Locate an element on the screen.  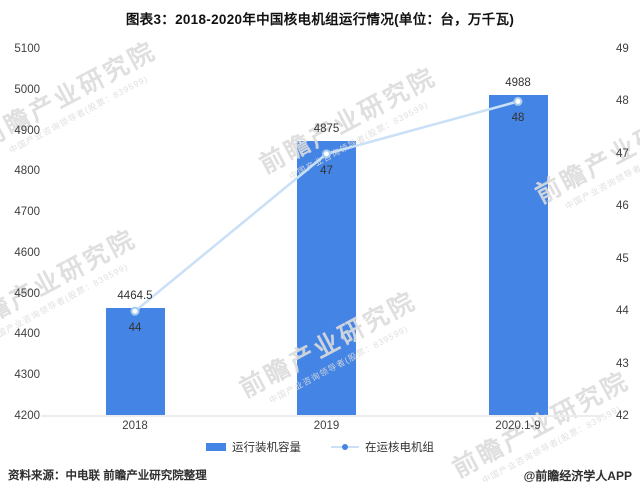
line-series-swatch-icon is located at coordinates (345, 447).